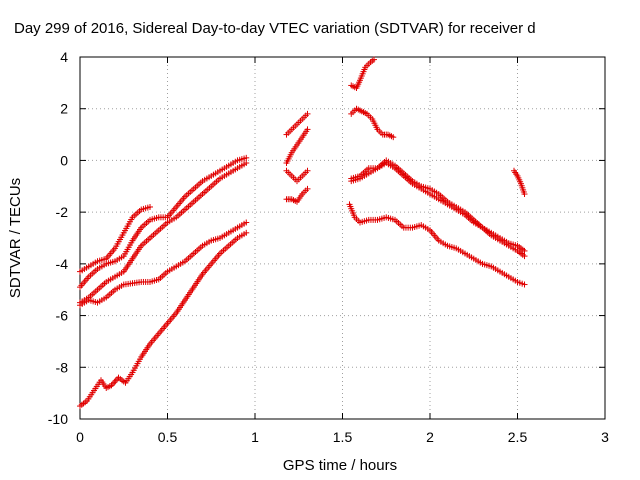 The height and width of the screenshot is (480, 640). Describe the element at coordinates (362, 74) in the screenshot. I see `series-arc-j` at that location.